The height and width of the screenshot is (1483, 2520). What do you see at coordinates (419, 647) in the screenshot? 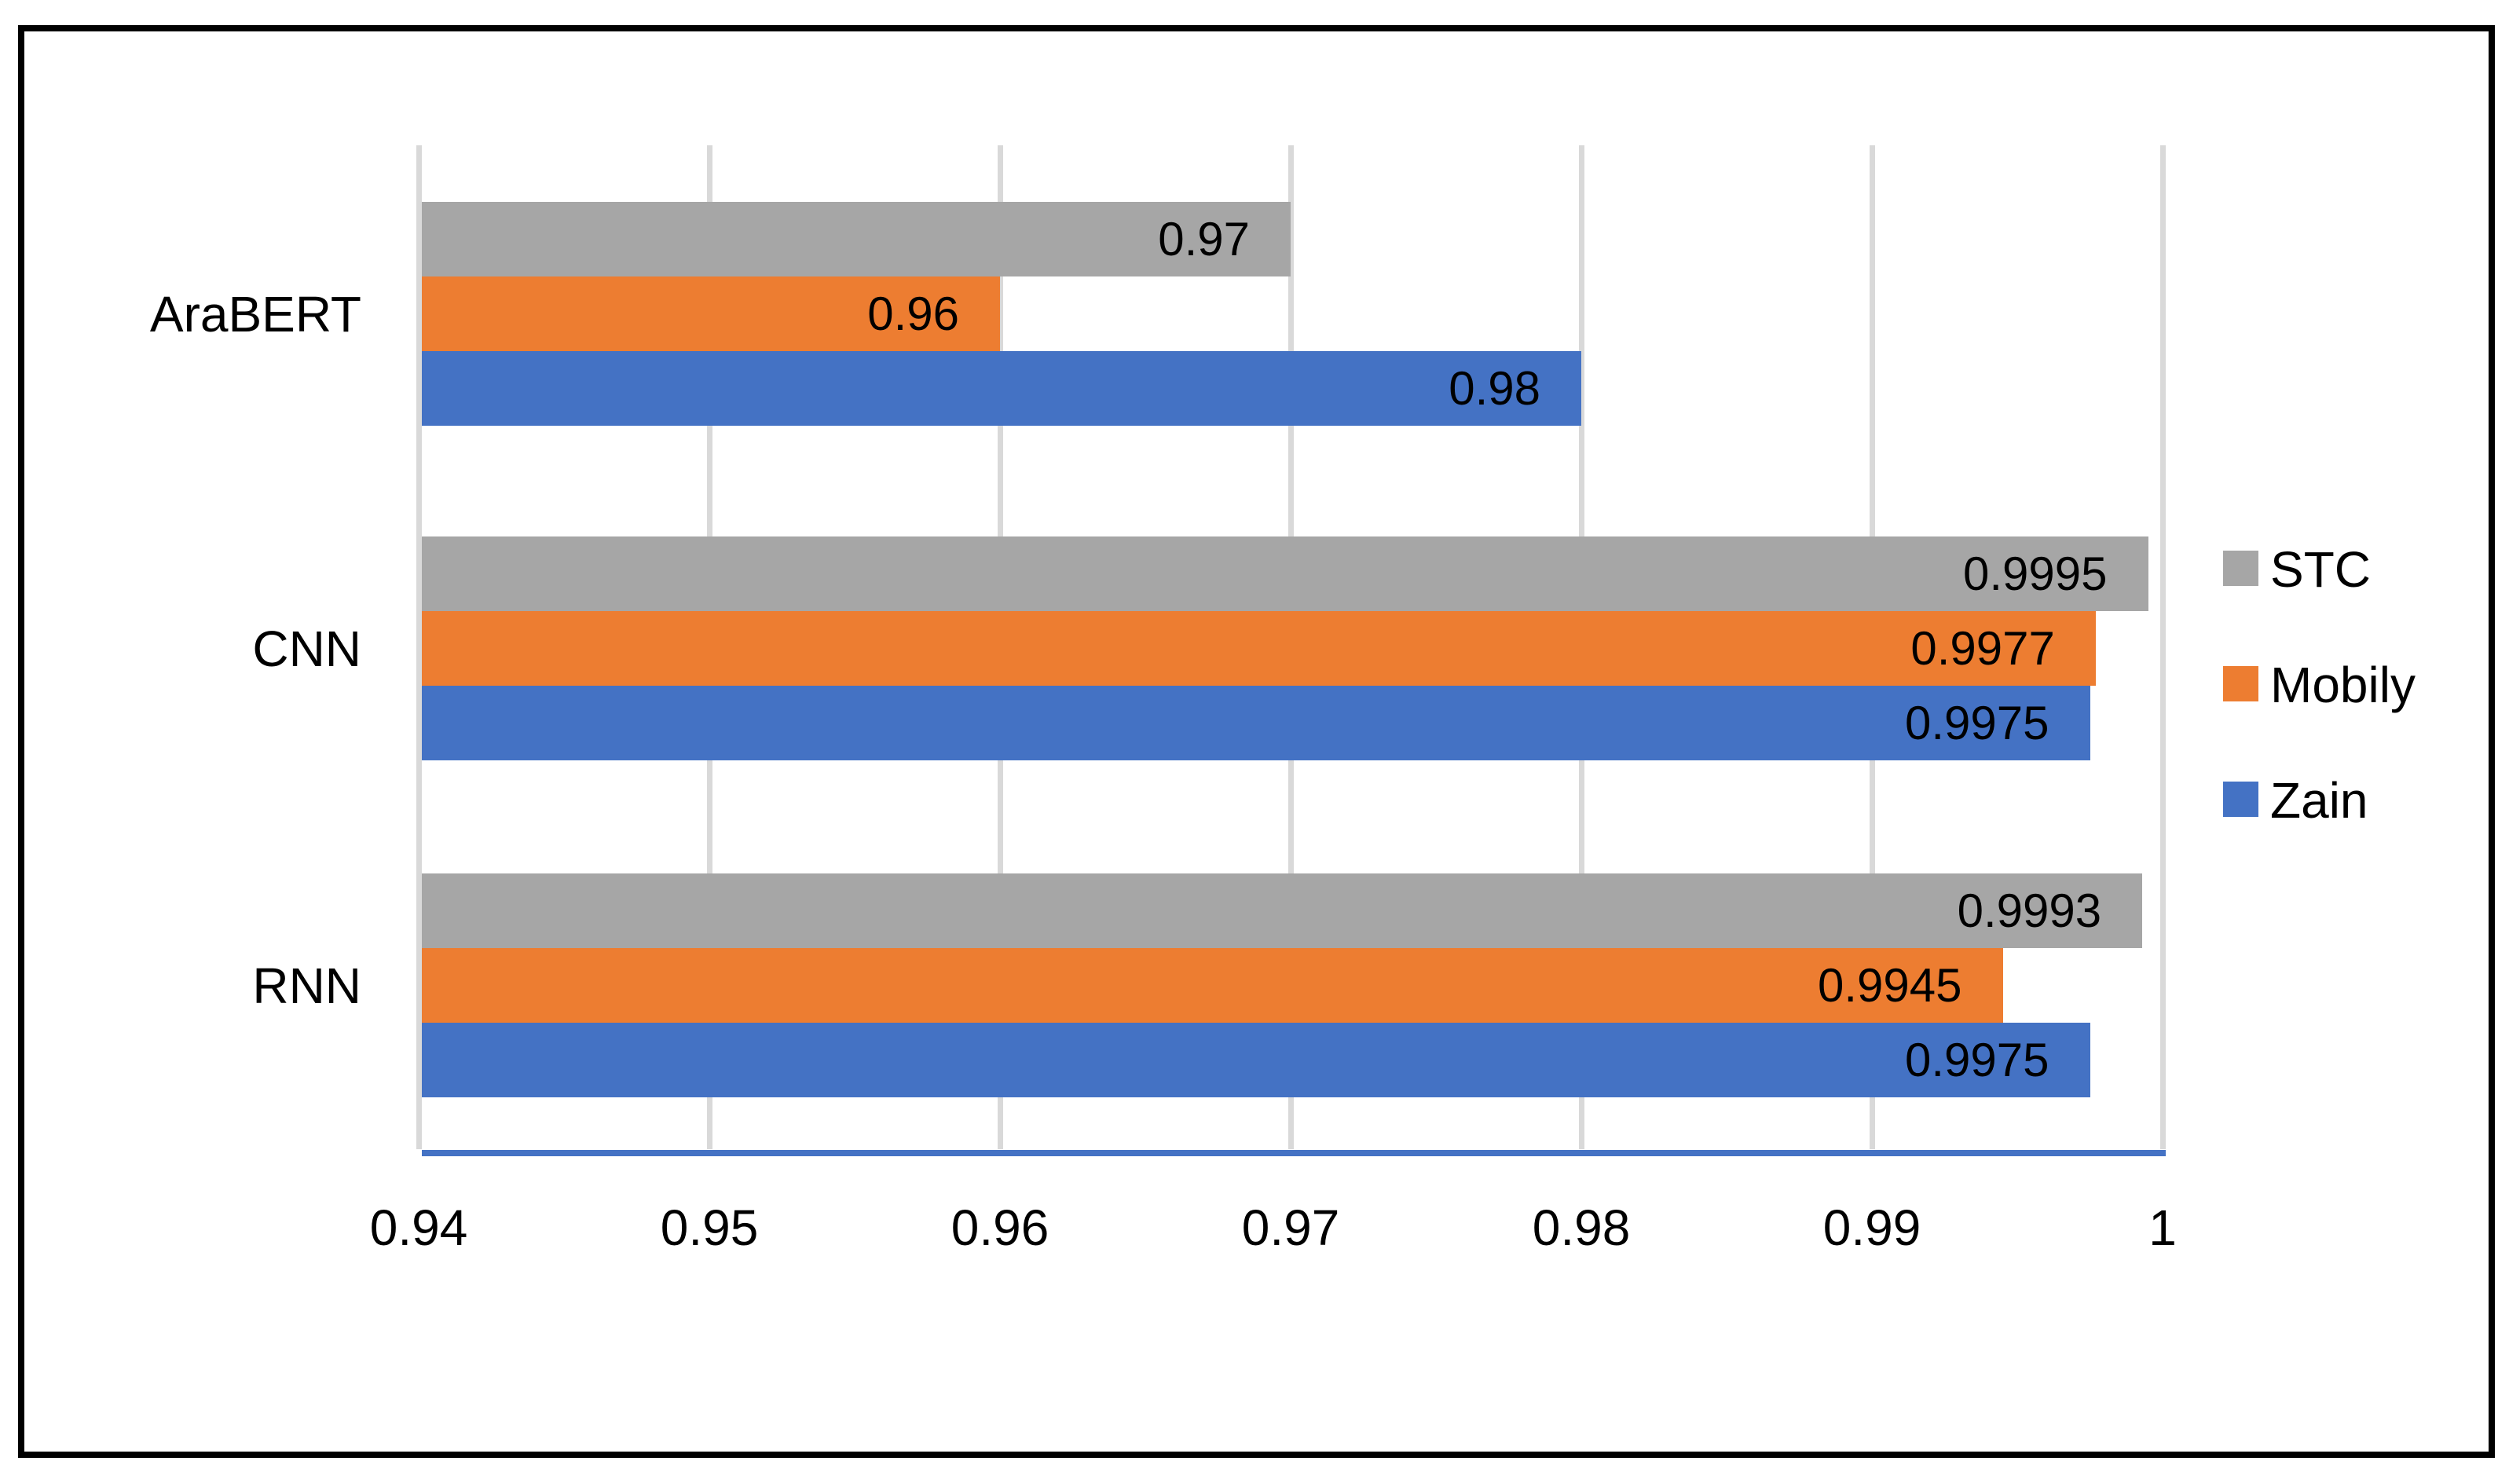
I see `gridline-0.94` at bounding box center [419, 647].